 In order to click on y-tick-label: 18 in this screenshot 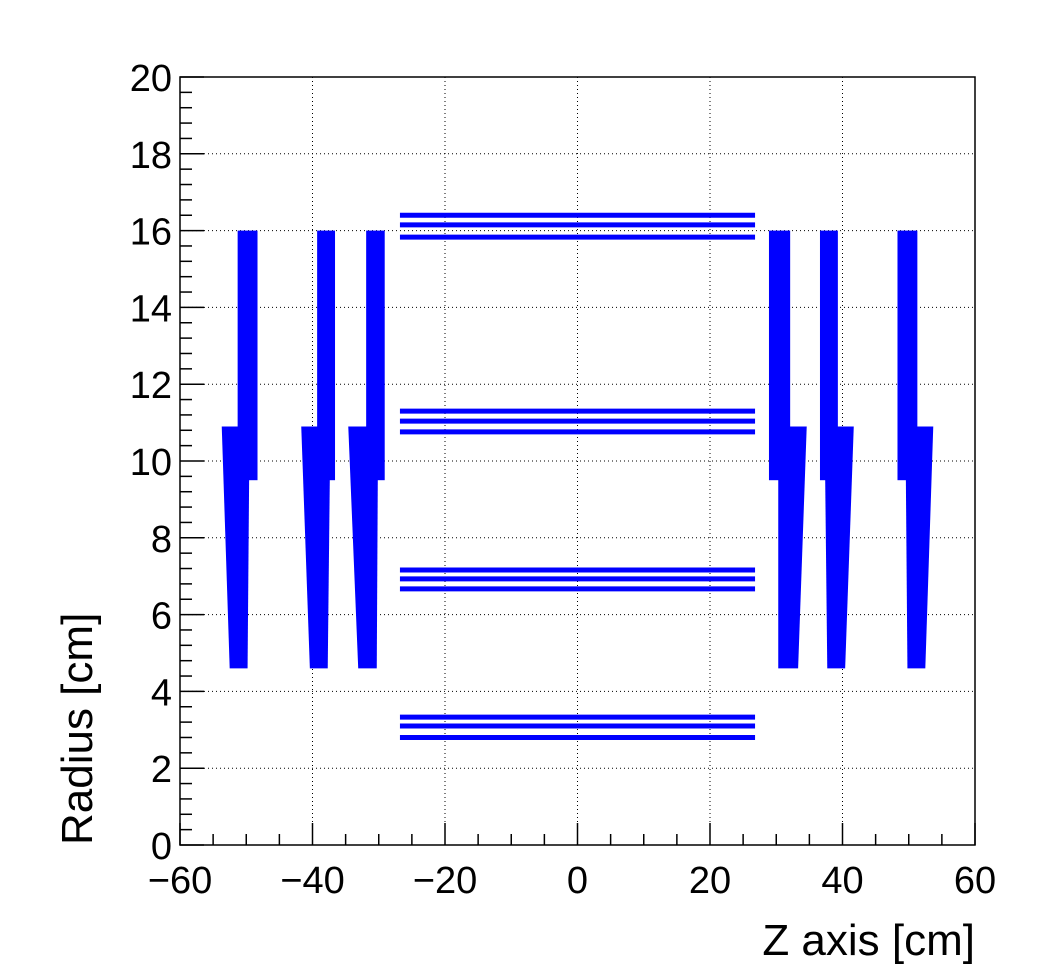, I will do `click(151, 156)`.